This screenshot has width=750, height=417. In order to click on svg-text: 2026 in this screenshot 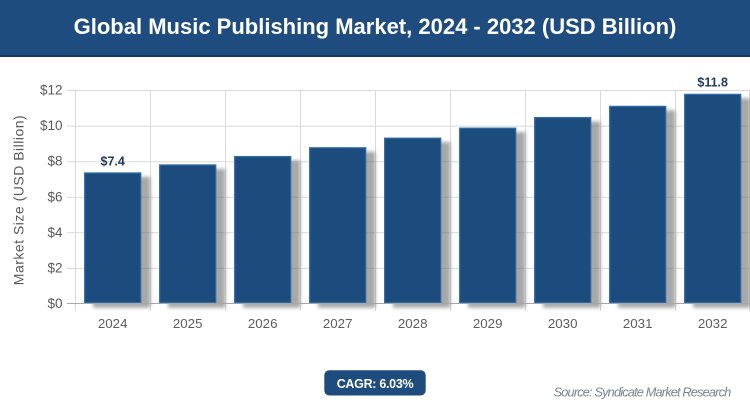, I will do `click(263, 323)`.